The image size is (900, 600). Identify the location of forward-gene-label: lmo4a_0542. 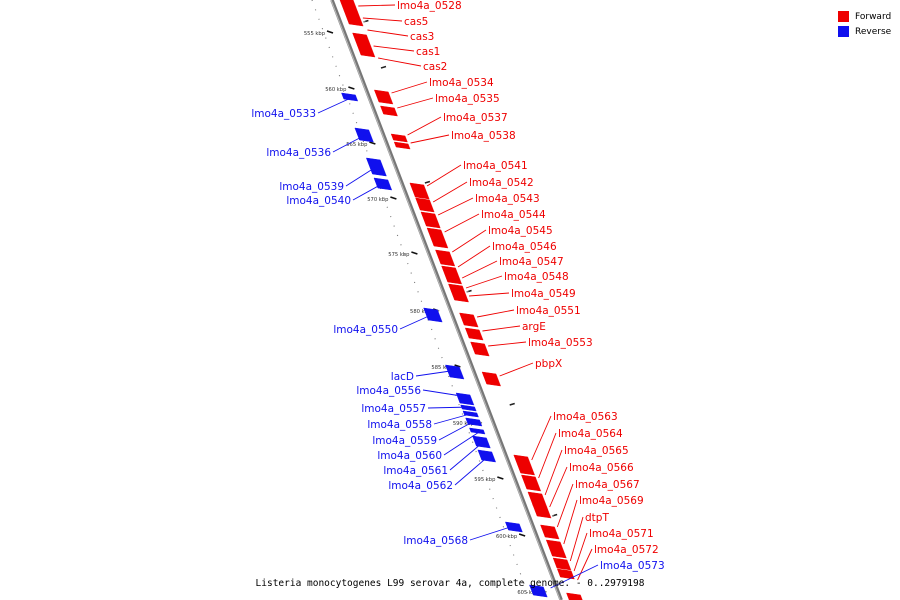
(501, 183).